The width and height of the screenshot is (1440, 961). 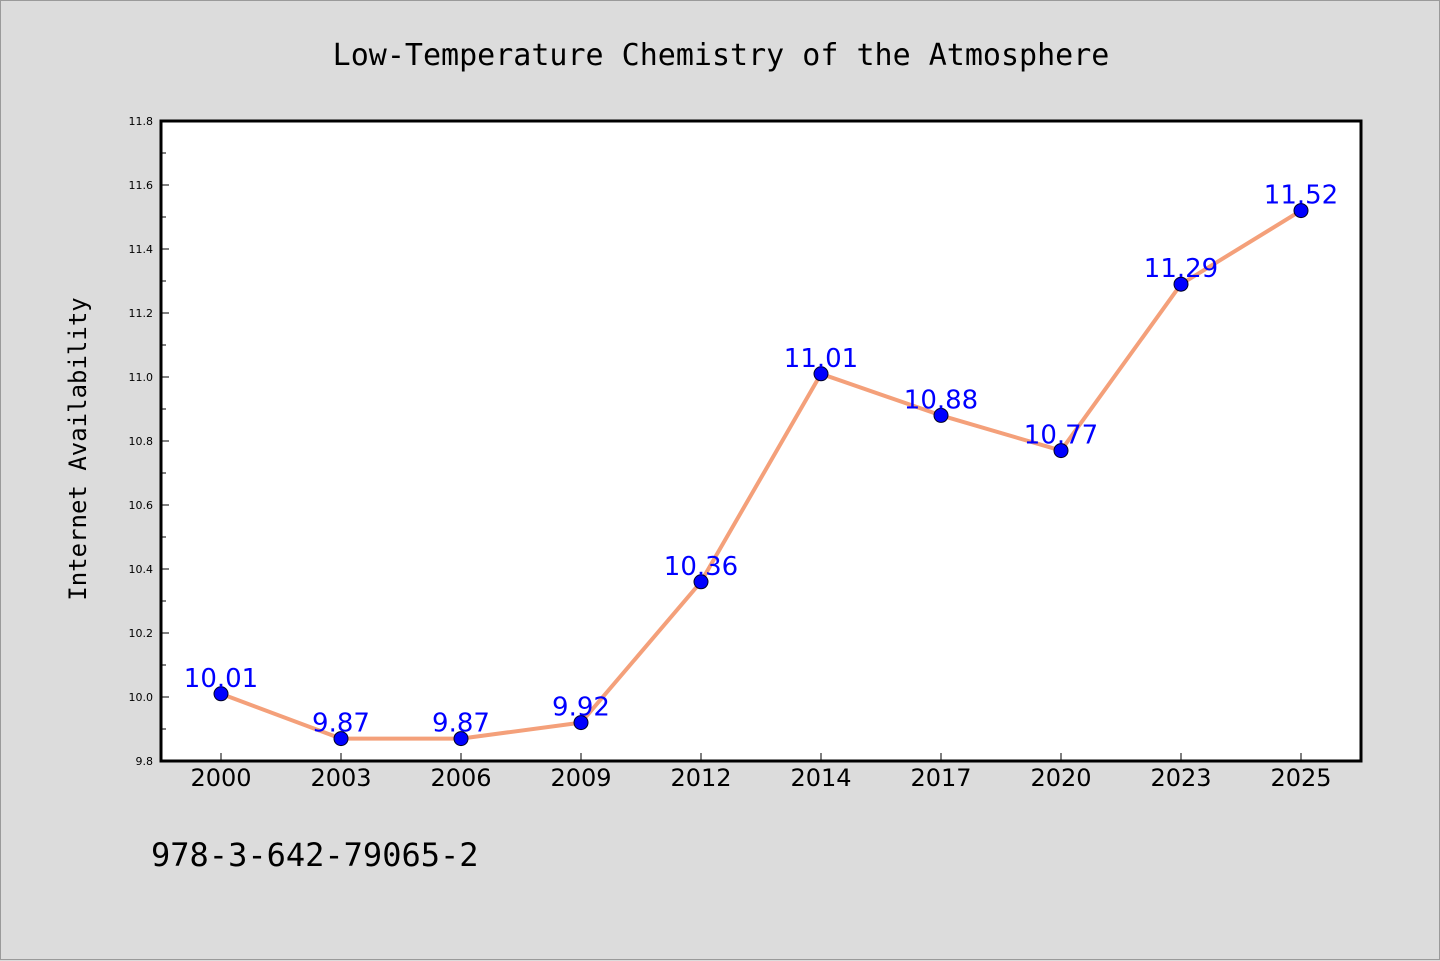 What do you see at coordinates (1061, 436) in the screenshot?
I see `data-label-2020: 10.77` at bounding box center [1061, 436].